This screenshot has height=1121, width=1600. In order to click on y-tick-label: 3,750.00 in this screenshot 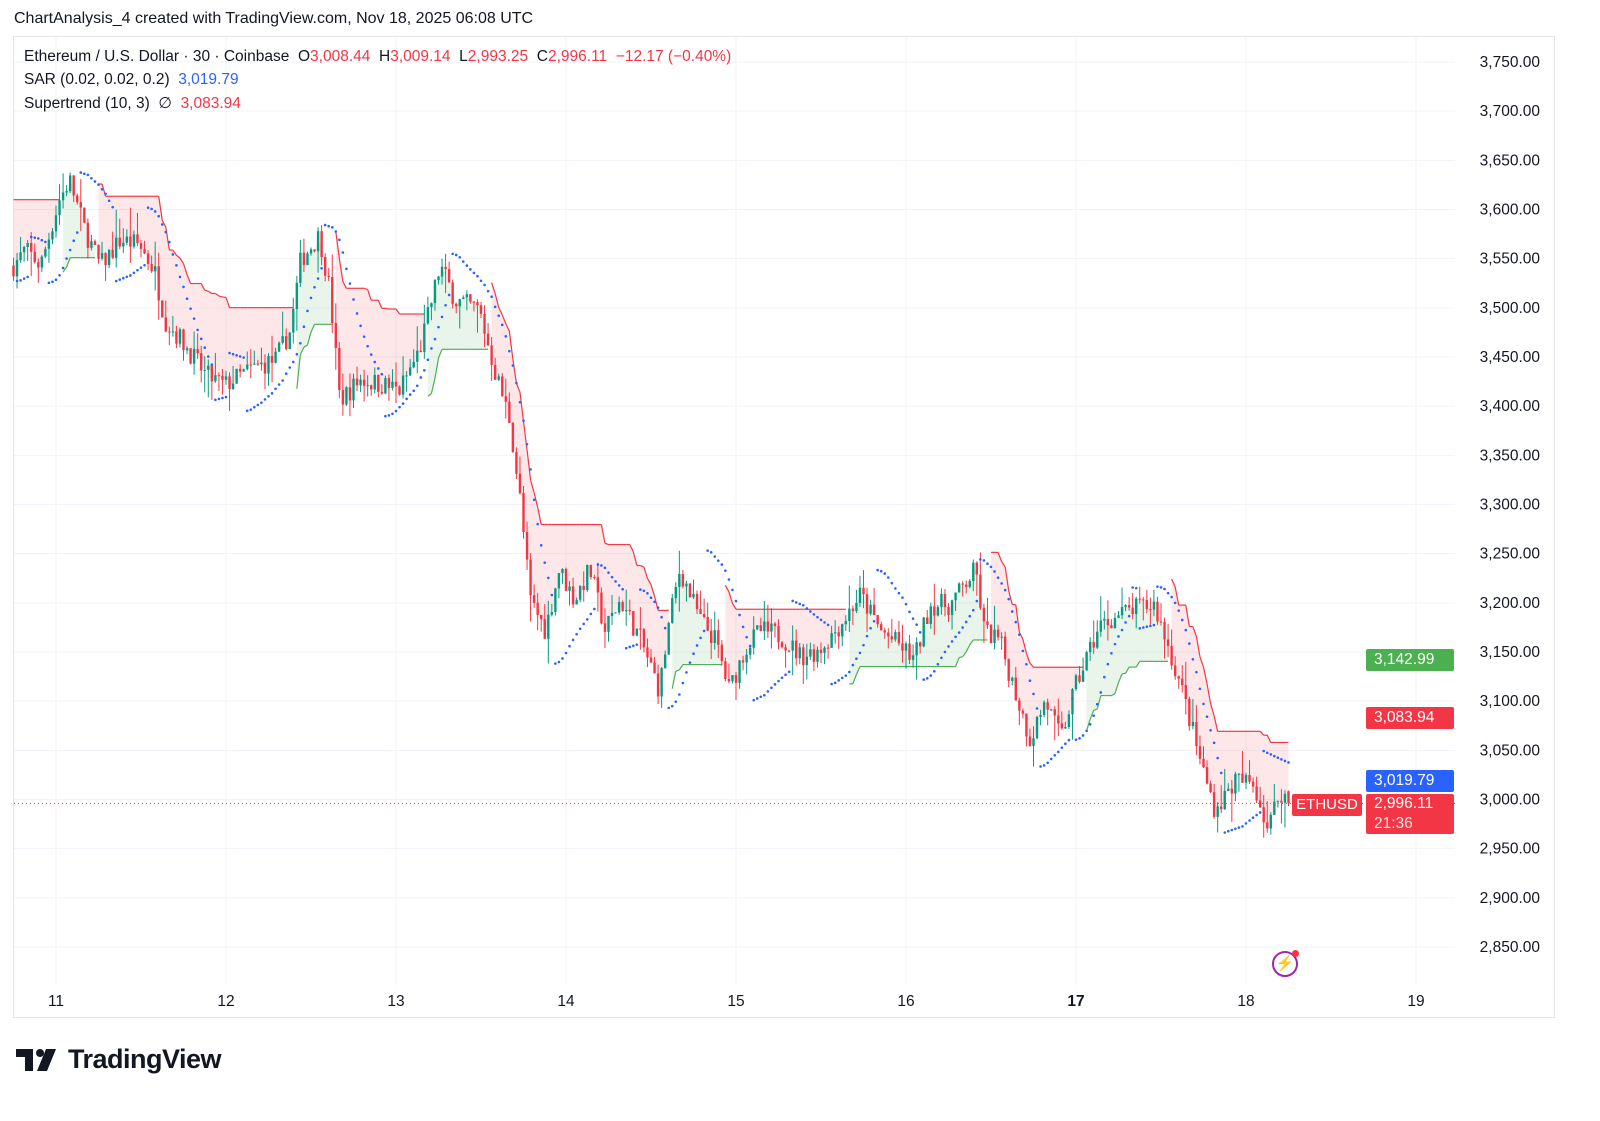, I will do `click(1510, 62)`.